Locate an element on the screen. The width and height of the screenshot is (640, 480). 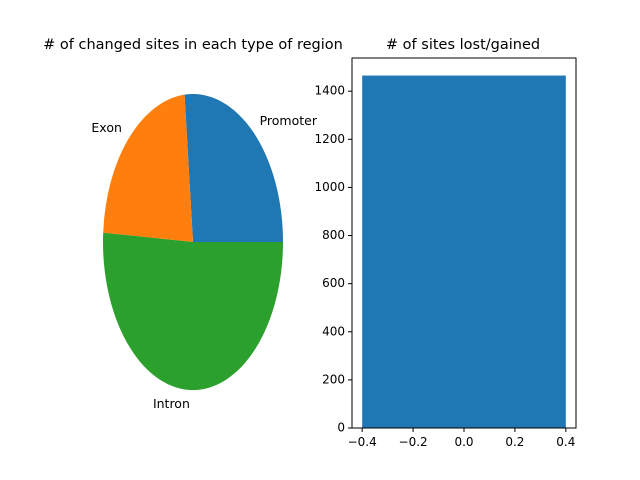
y-tick-label: 0 is located at coordinates (341, 428).